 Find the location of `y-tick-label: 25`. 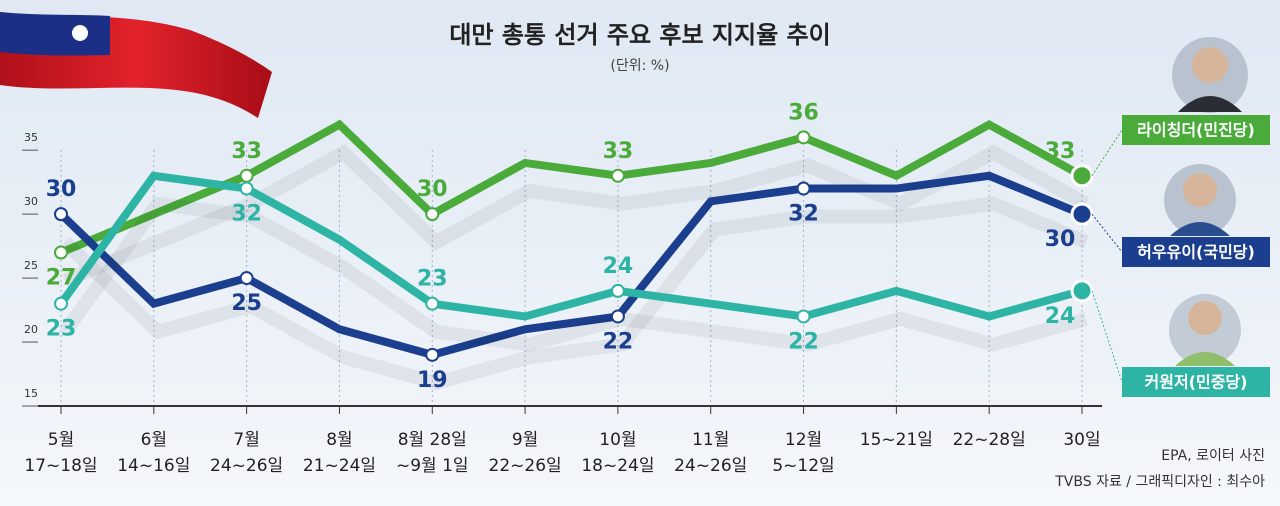

y-tick-label: 25 is located at coordinates (31, 265).